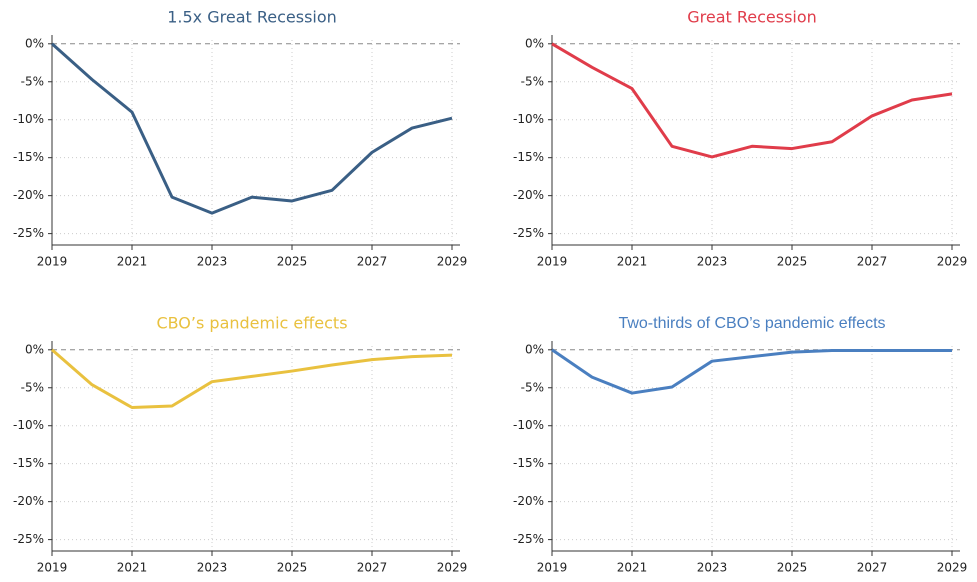 The height and width of the screenshot is (582, 977). I want to click on chart-title: CBO’s pandemic effects, so click(251, 323).